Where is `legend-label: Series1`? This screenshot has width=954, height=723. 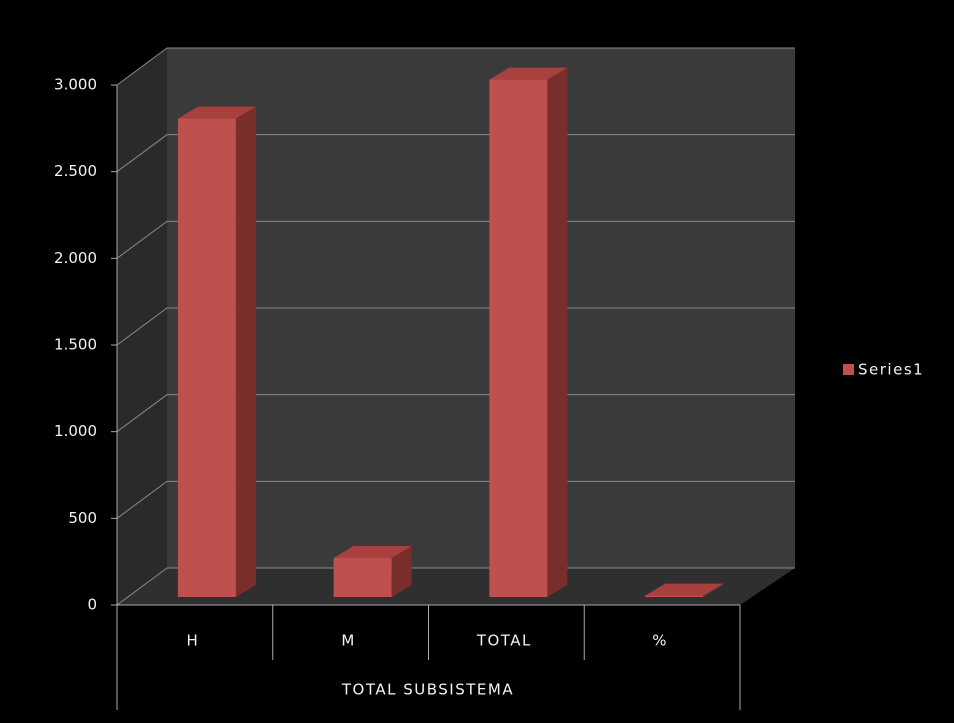
legend-label: Series1 is located at coordinates (891, 370).